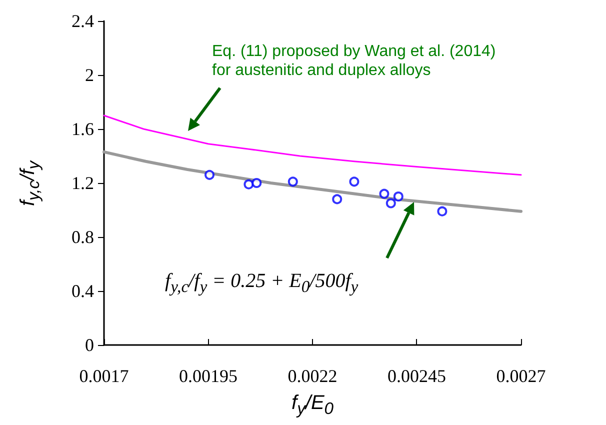  Describe the element at coordinates (417, 376) in the screenshot. I see `x-tick-label: 0.00245` at that location.